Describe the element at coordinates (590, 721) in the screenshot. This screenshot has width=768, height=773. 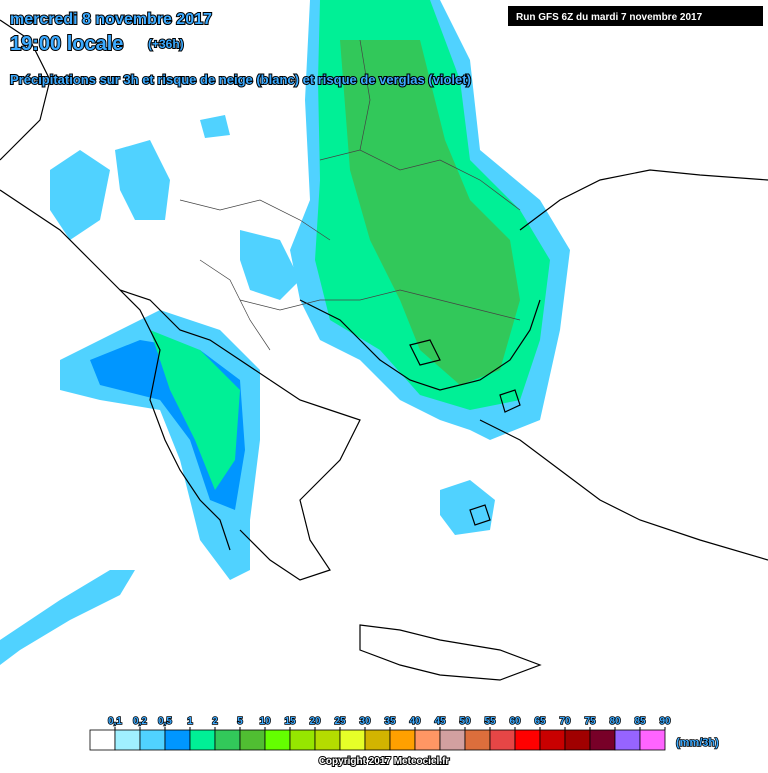
I see `legend-tick-label: 75` at that location.